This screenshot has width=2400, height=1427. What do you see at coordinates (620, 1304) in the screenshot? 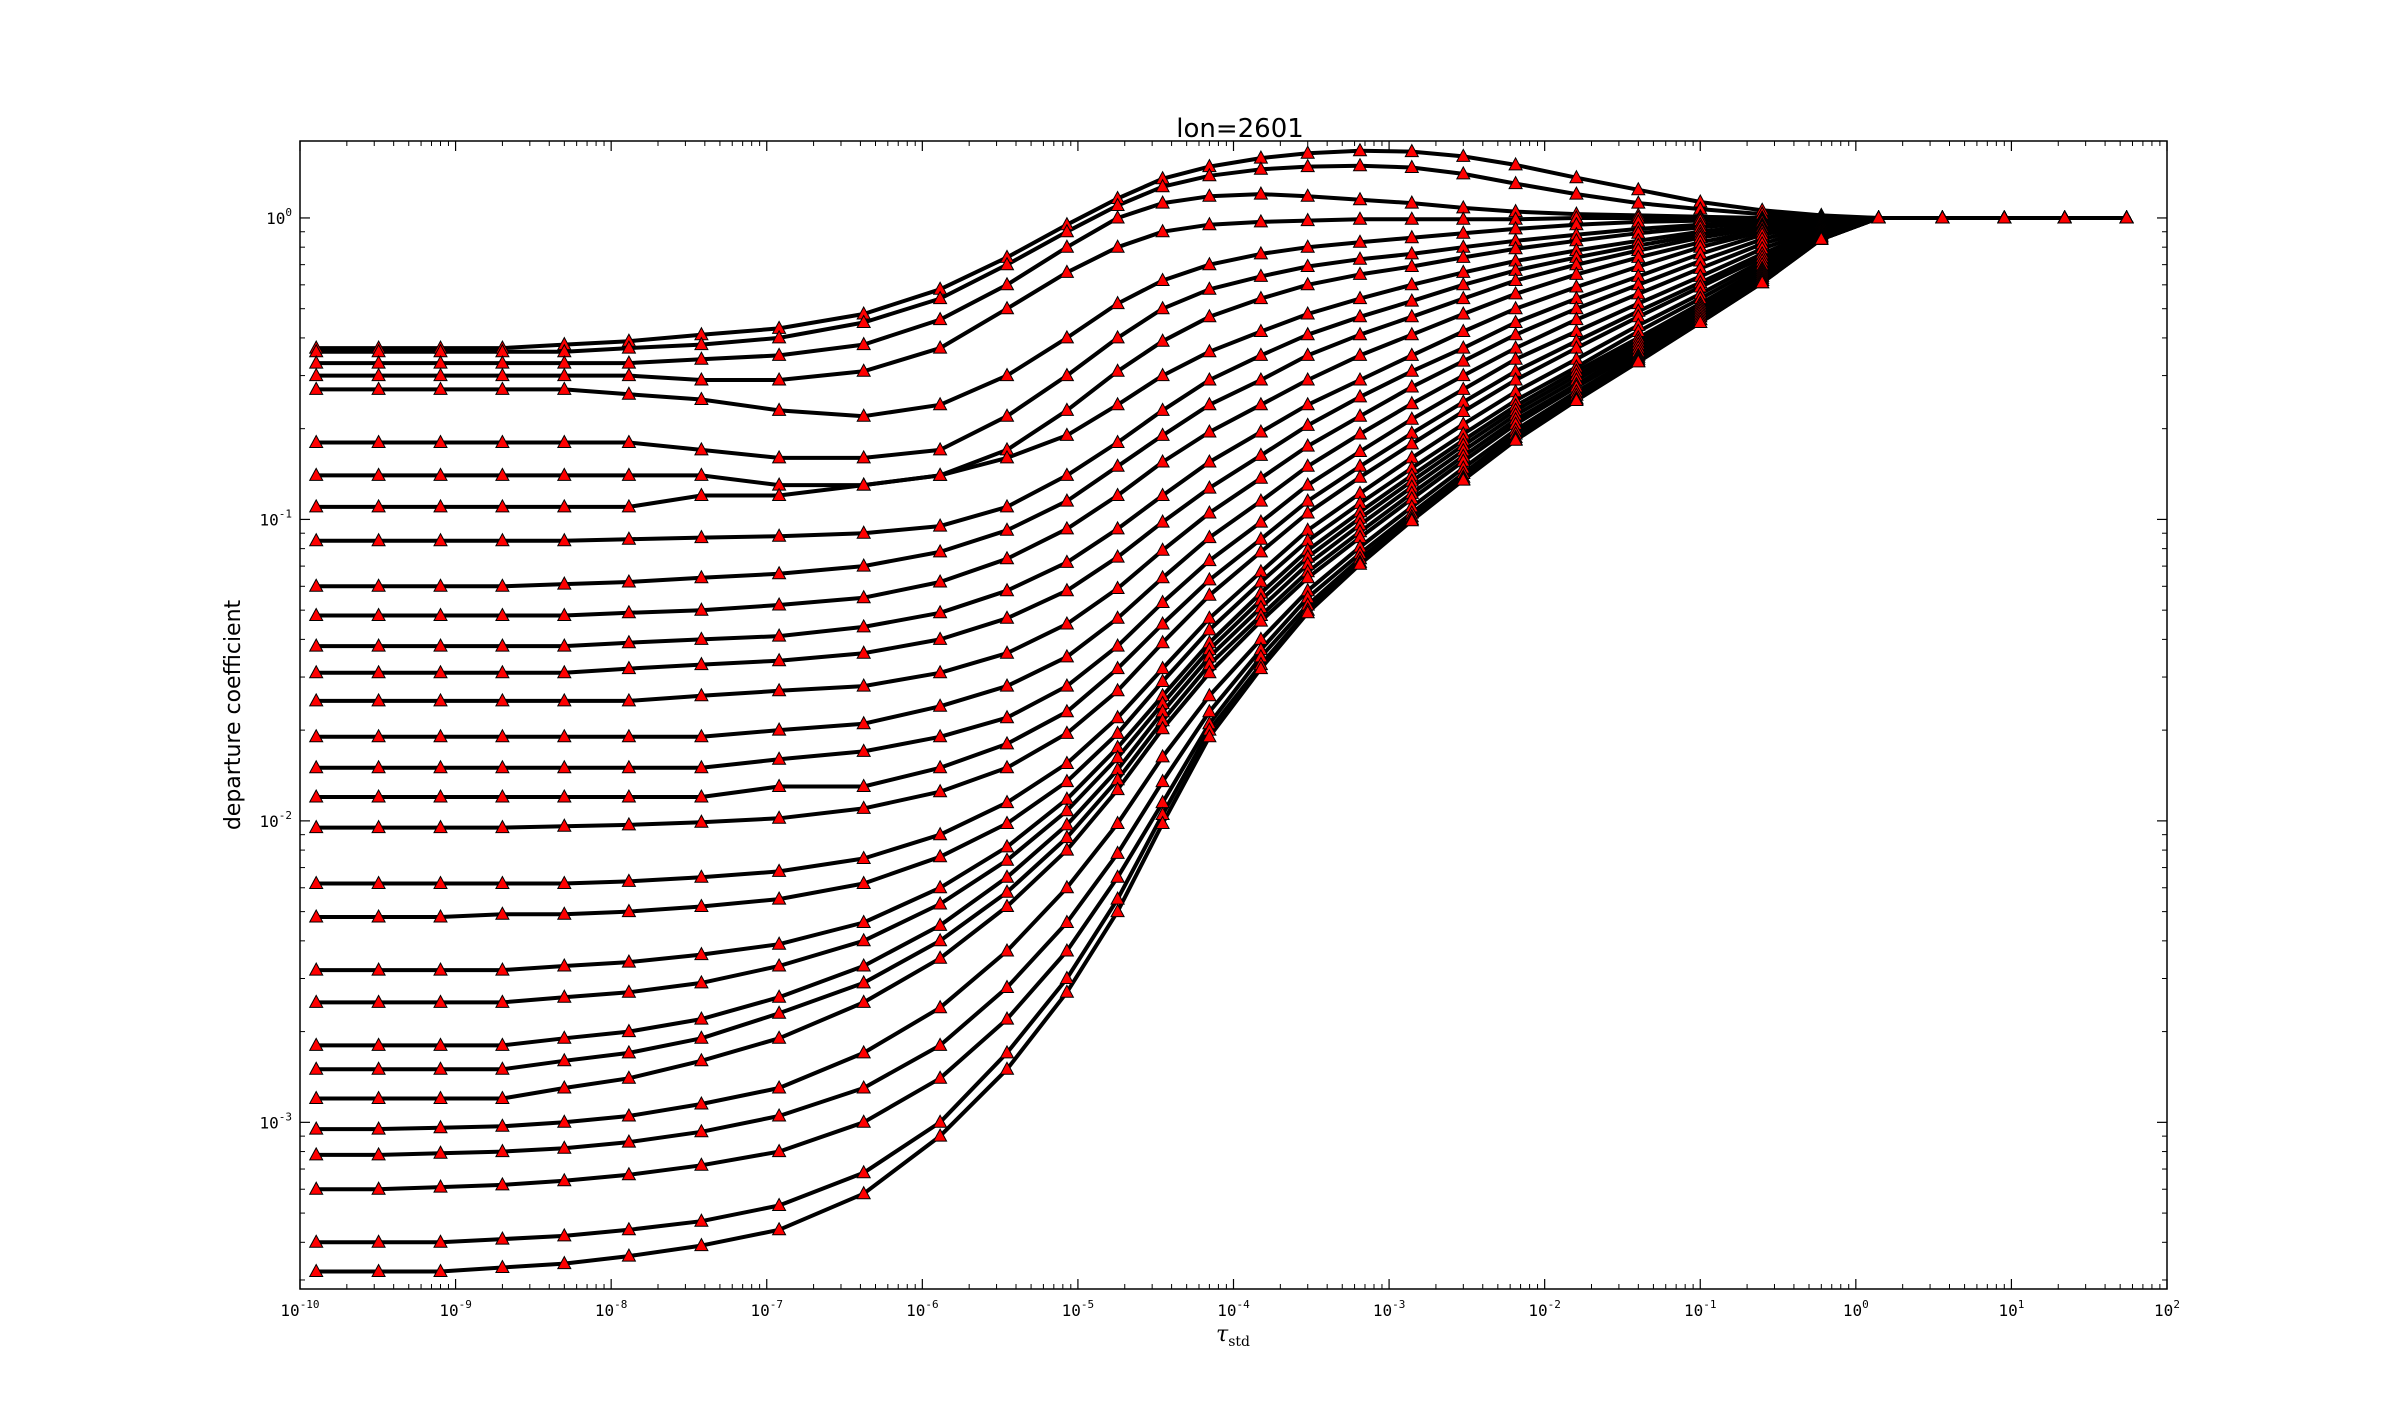
I see `x-tick-label-exponent: -8` at bounding box center [620, 1304].